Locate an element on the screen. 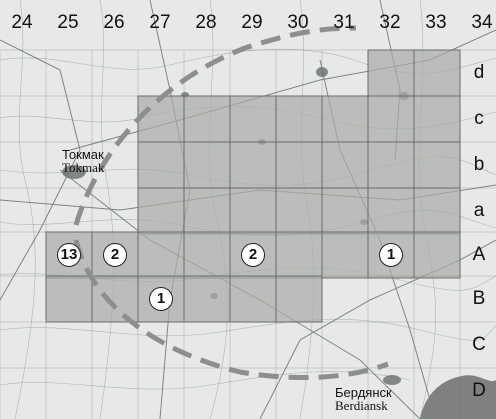 The height and width of the screenshot is (419, 496). surveyed-cell-32-d is located at coordinates (391, 73).